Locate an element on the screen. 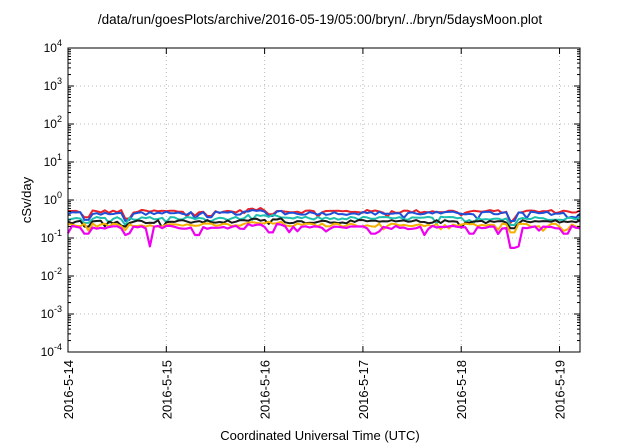 This screenshot has height=448, width=640. x-tick-label: 2016-5-19 is located at coordinates (560, 389).